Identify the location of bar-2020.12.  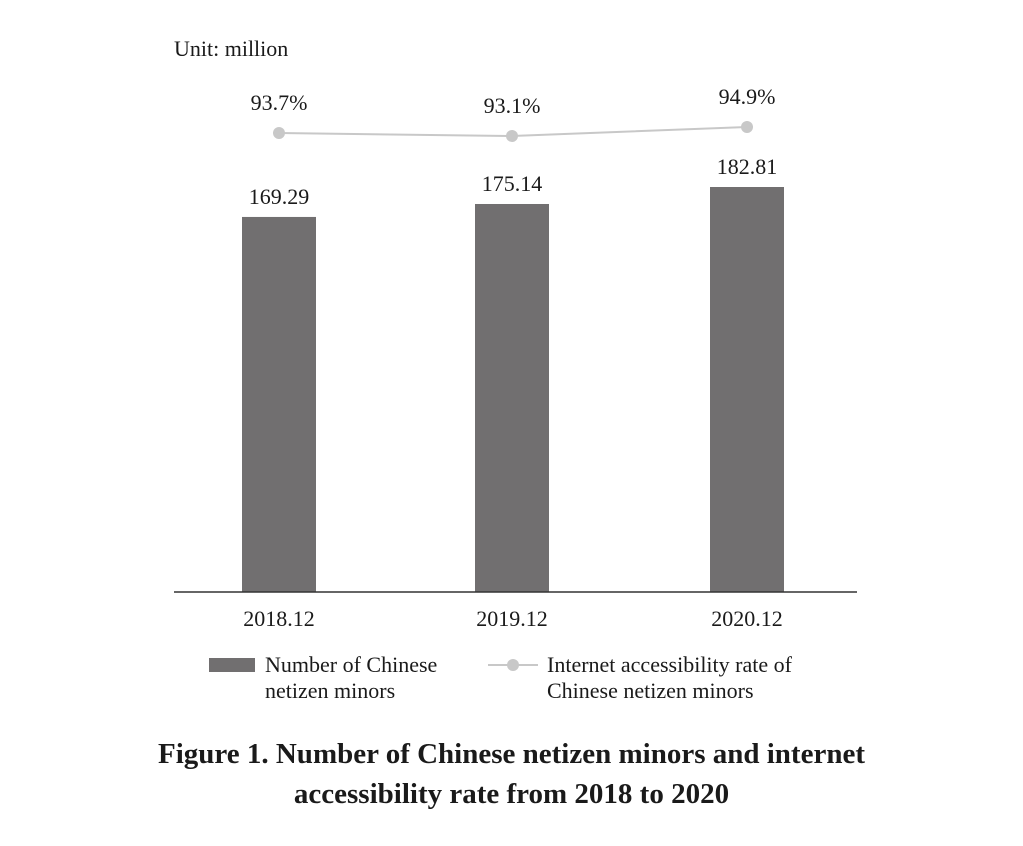
(747, 389).